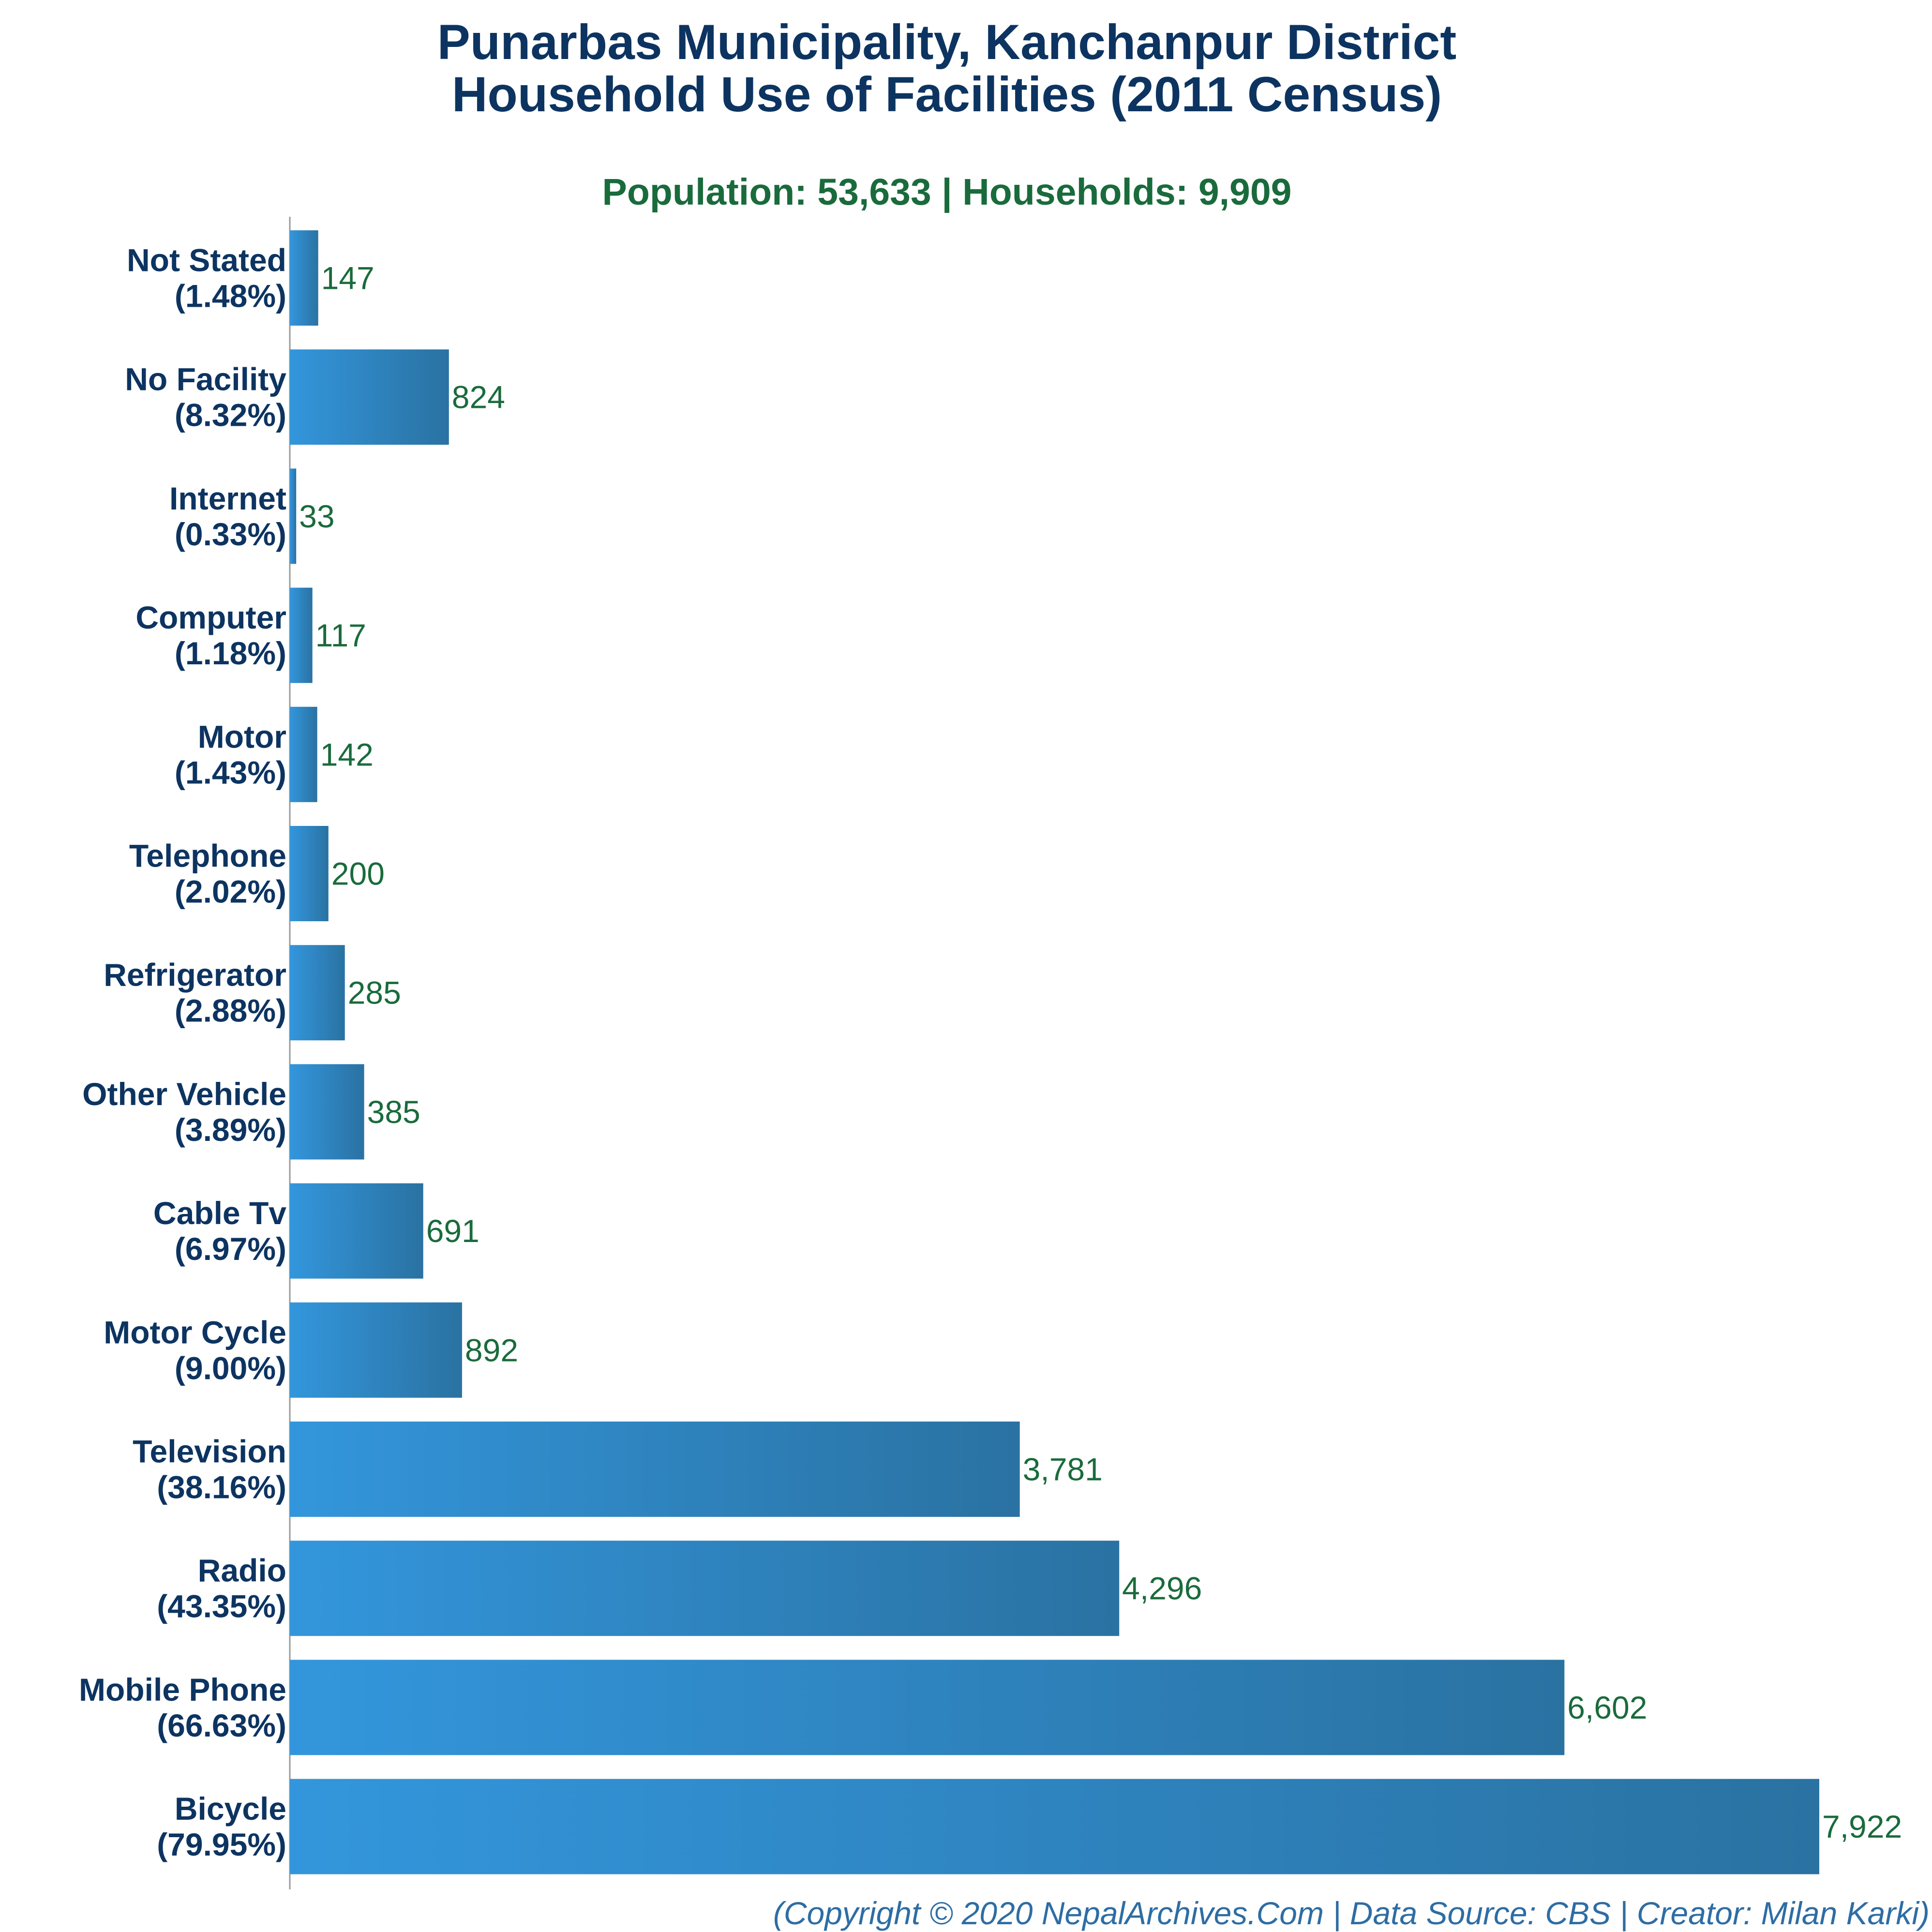 This screenshot has width=1932, height=1932. I want to click on bar-other-vehicle, so click(327, 1112).